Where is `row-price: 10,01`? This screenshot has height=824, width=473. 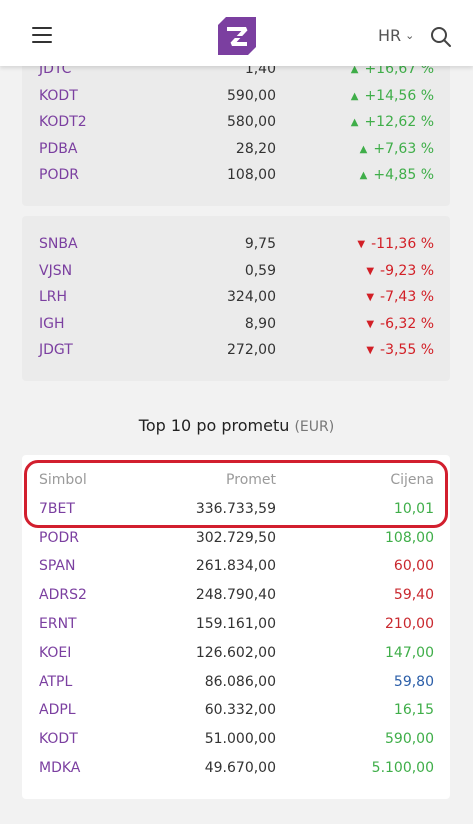
row-price: 10,01 is located at coordinates (413, 508).